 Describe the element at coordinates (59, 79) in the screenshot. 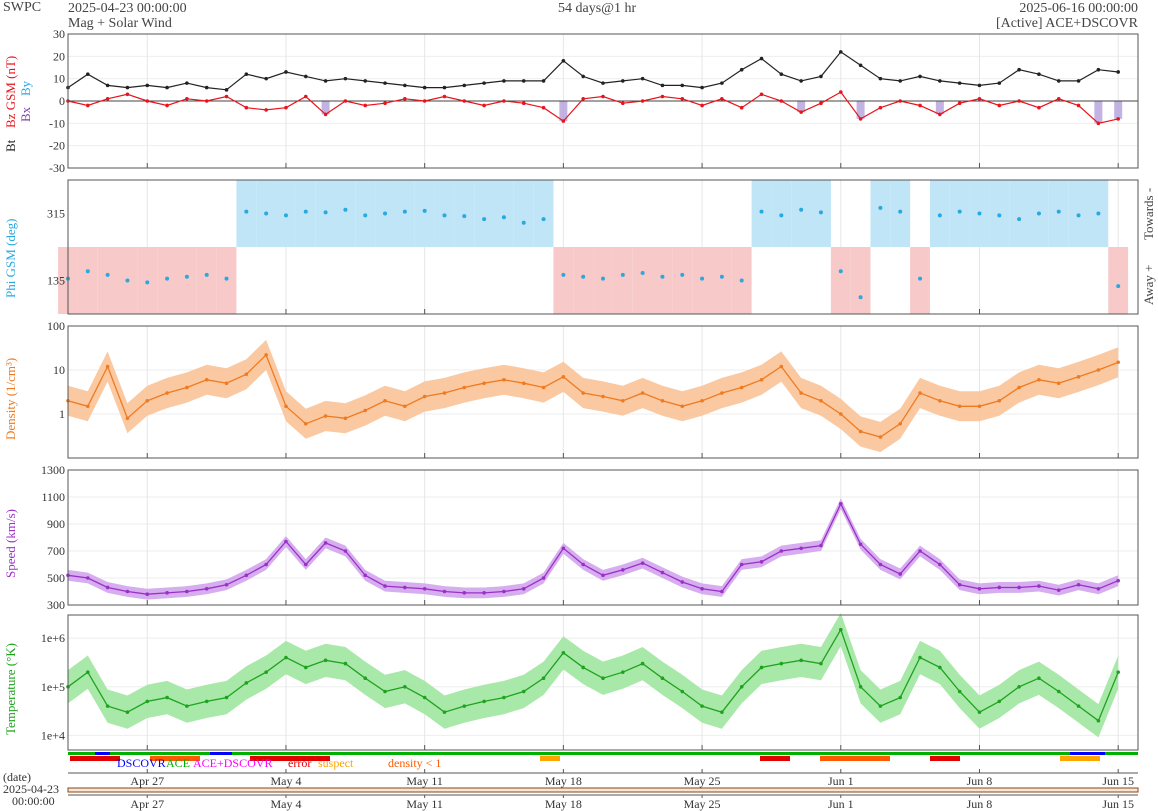

I see `mag-ytick-label-4: 10` at that location.